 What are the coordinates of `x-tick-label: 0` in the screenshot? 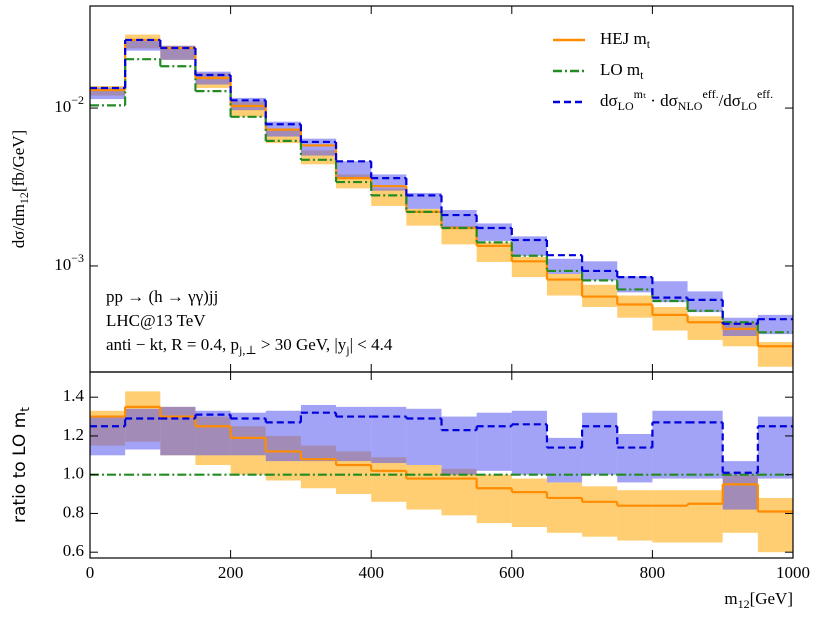 It's located at (90, 572).